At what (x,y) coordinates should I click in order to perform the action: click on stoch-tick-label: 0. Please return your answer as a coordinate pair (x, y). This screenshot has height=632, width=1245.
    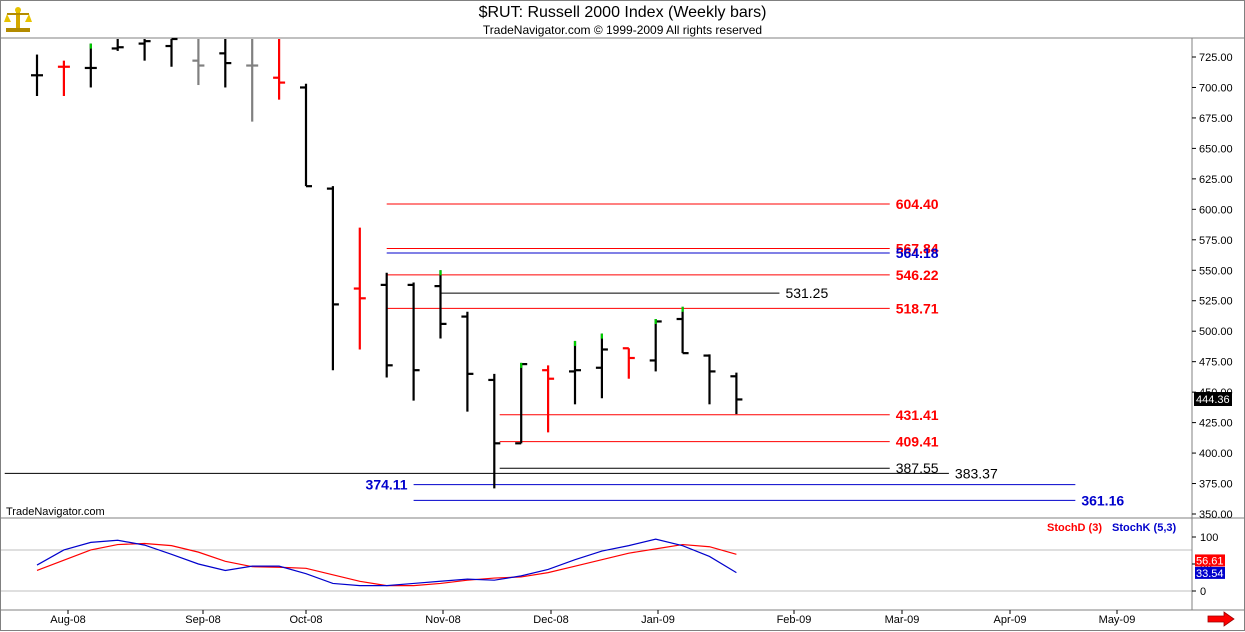
    Looking at the image, I should click on (1203, 592).